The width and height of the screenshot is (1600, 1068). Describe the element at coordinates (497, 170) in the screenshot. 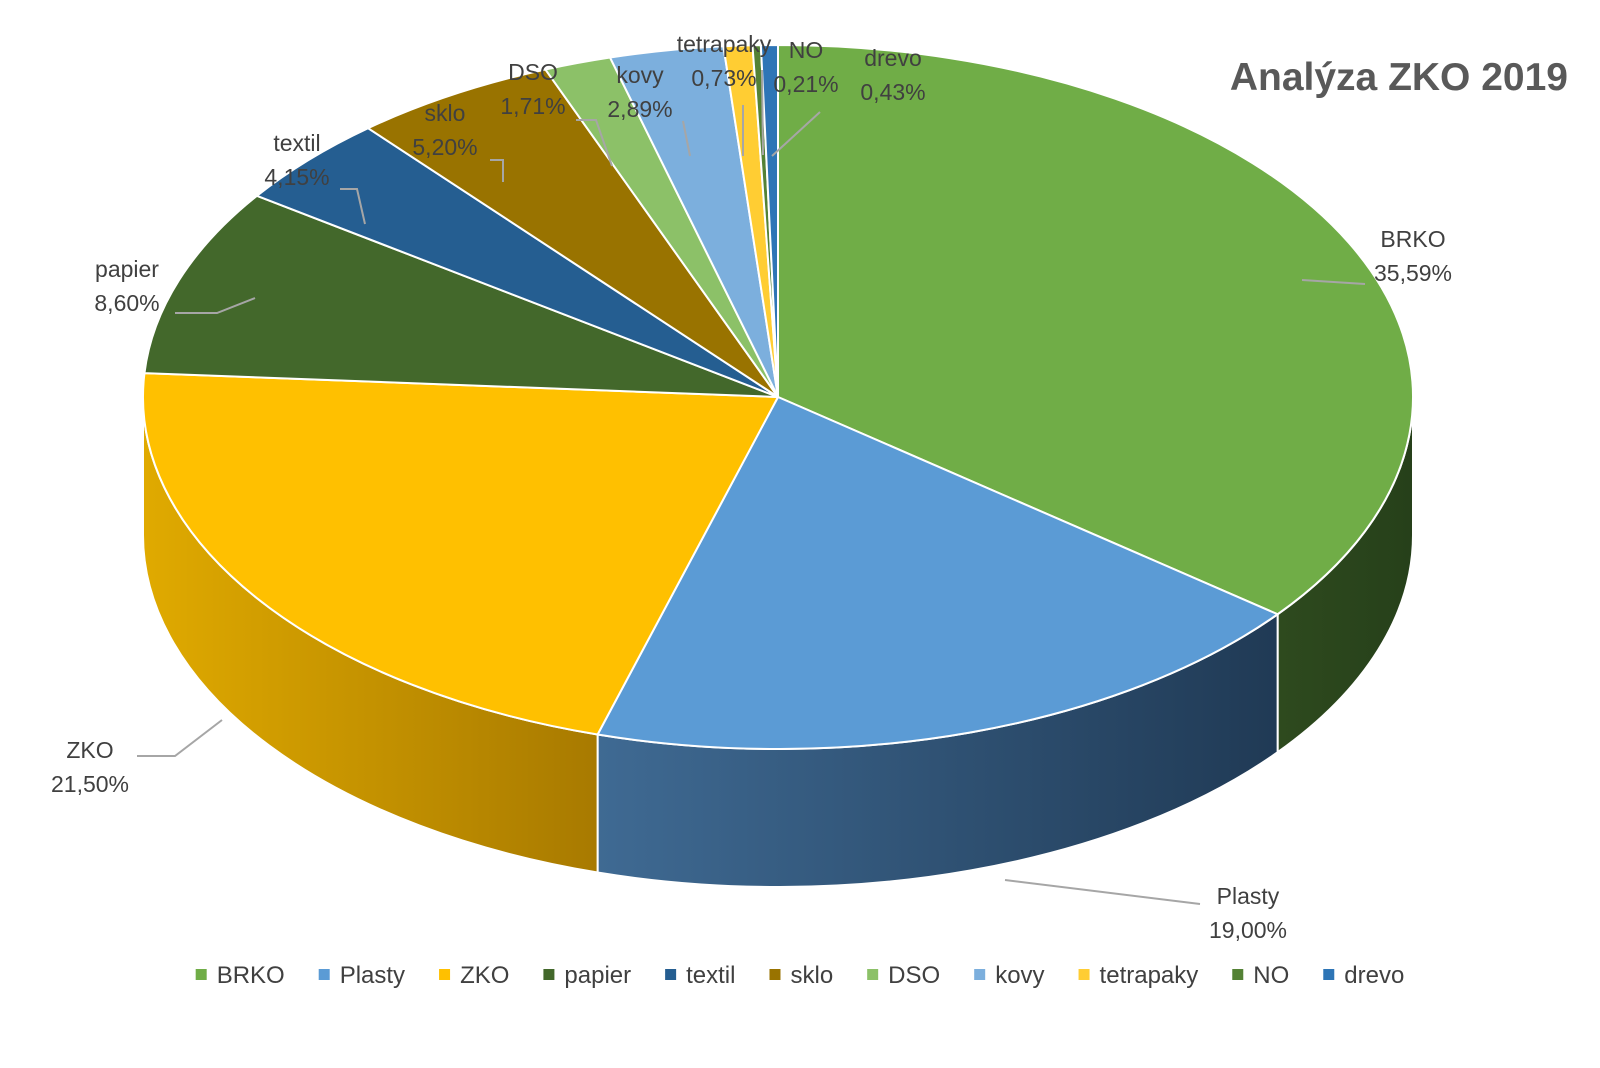

I see `leader-line-sklo` at that location.